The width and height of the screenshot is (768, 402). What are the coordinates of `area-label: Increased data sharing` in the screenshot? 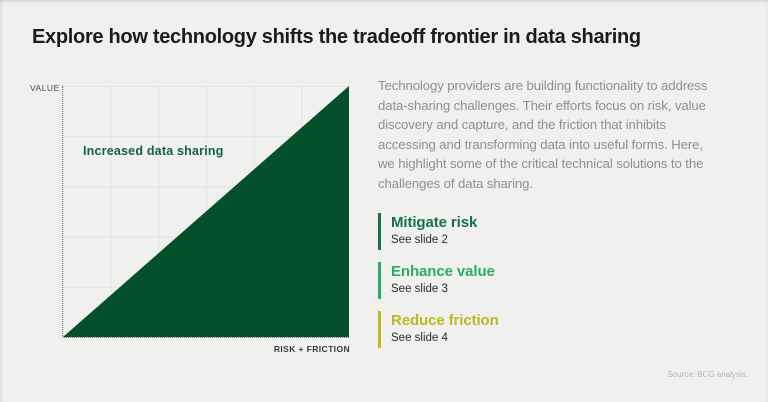 It's located at (153, 151).